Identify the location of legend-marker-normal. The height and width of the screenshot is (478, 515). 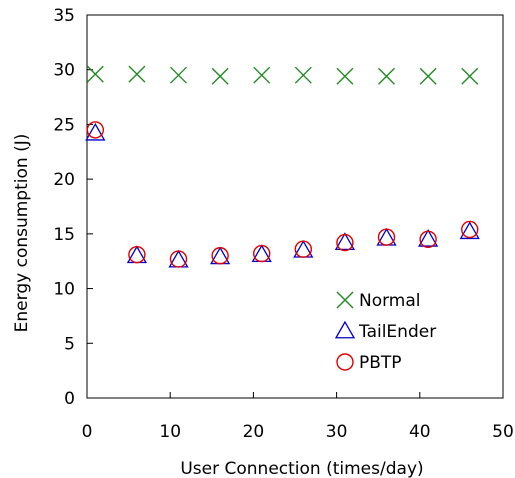
(345, 300).